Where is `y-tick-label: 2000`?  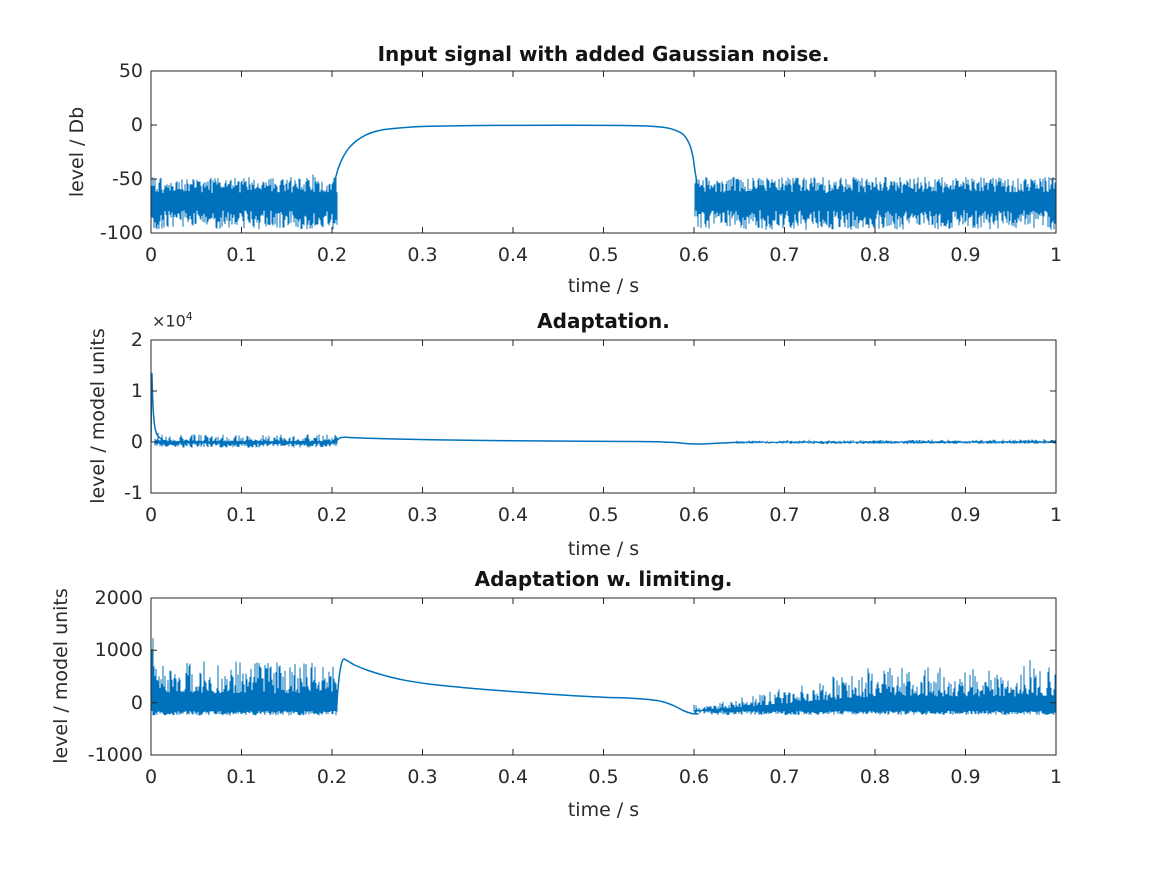
y-tick-label: 2000 is located at coordinates (118, 598).